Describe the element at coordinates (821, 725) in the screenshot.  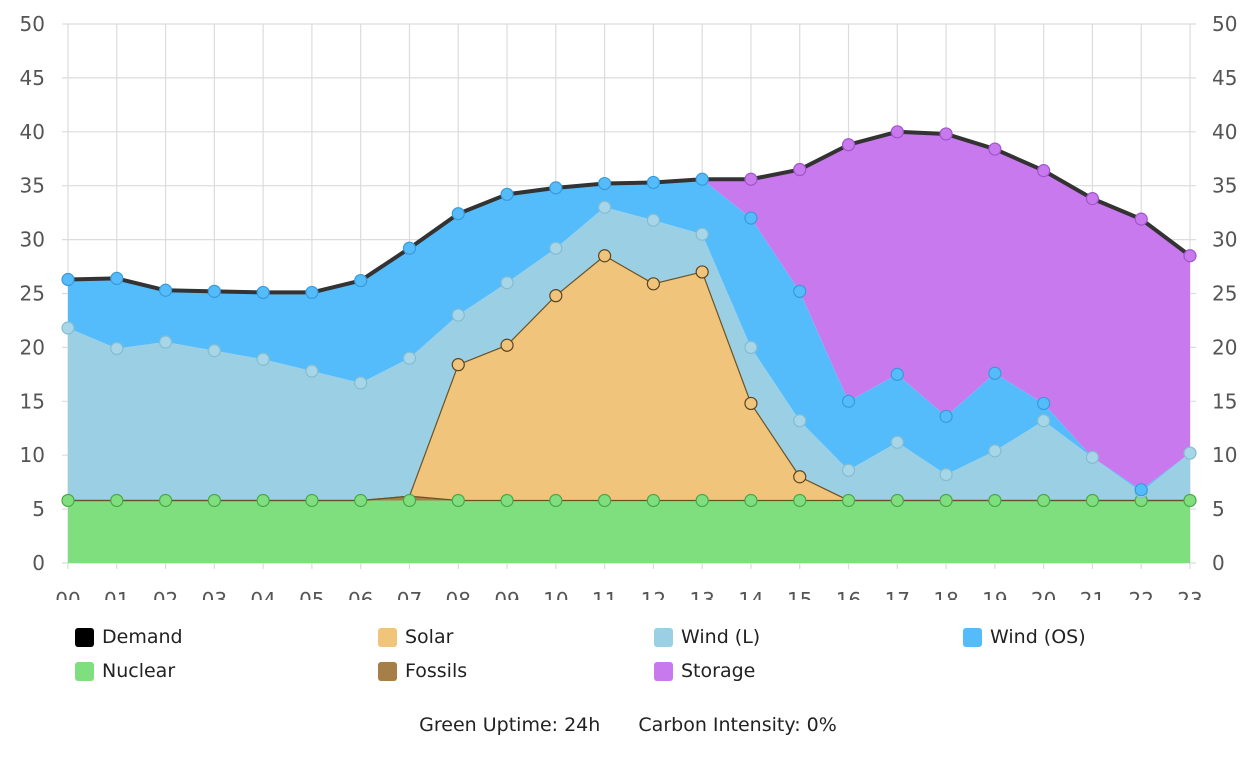
I see `carbon-intensity-value: 0%` at that location.